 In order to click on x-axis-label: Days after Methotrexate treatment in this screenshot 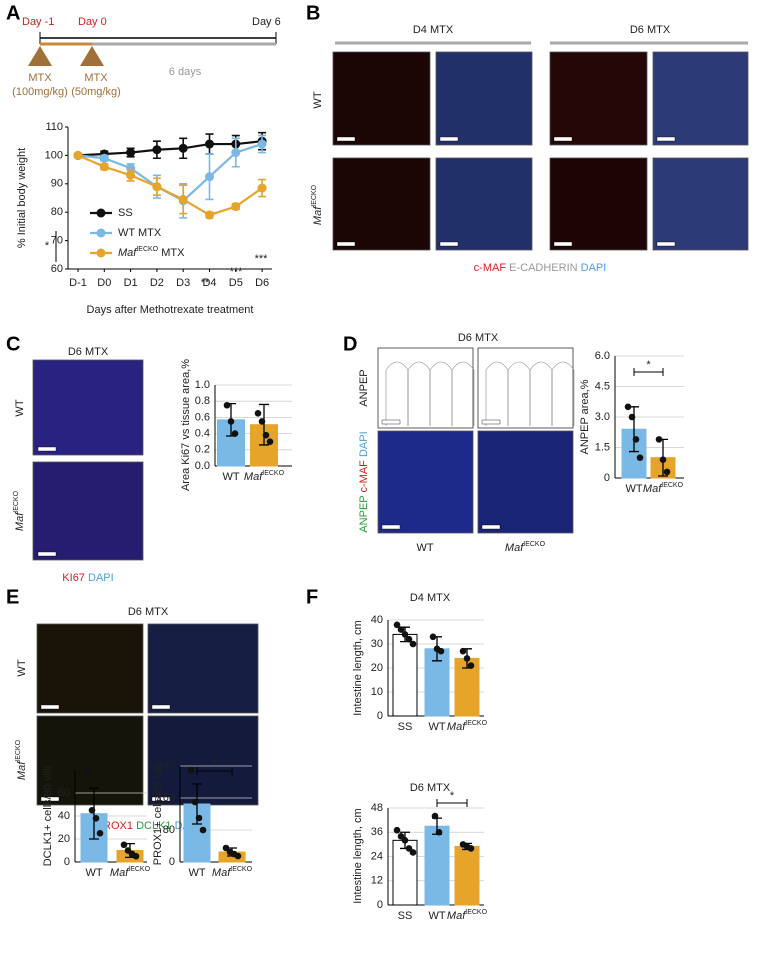, I will do `click(170, 310)`.